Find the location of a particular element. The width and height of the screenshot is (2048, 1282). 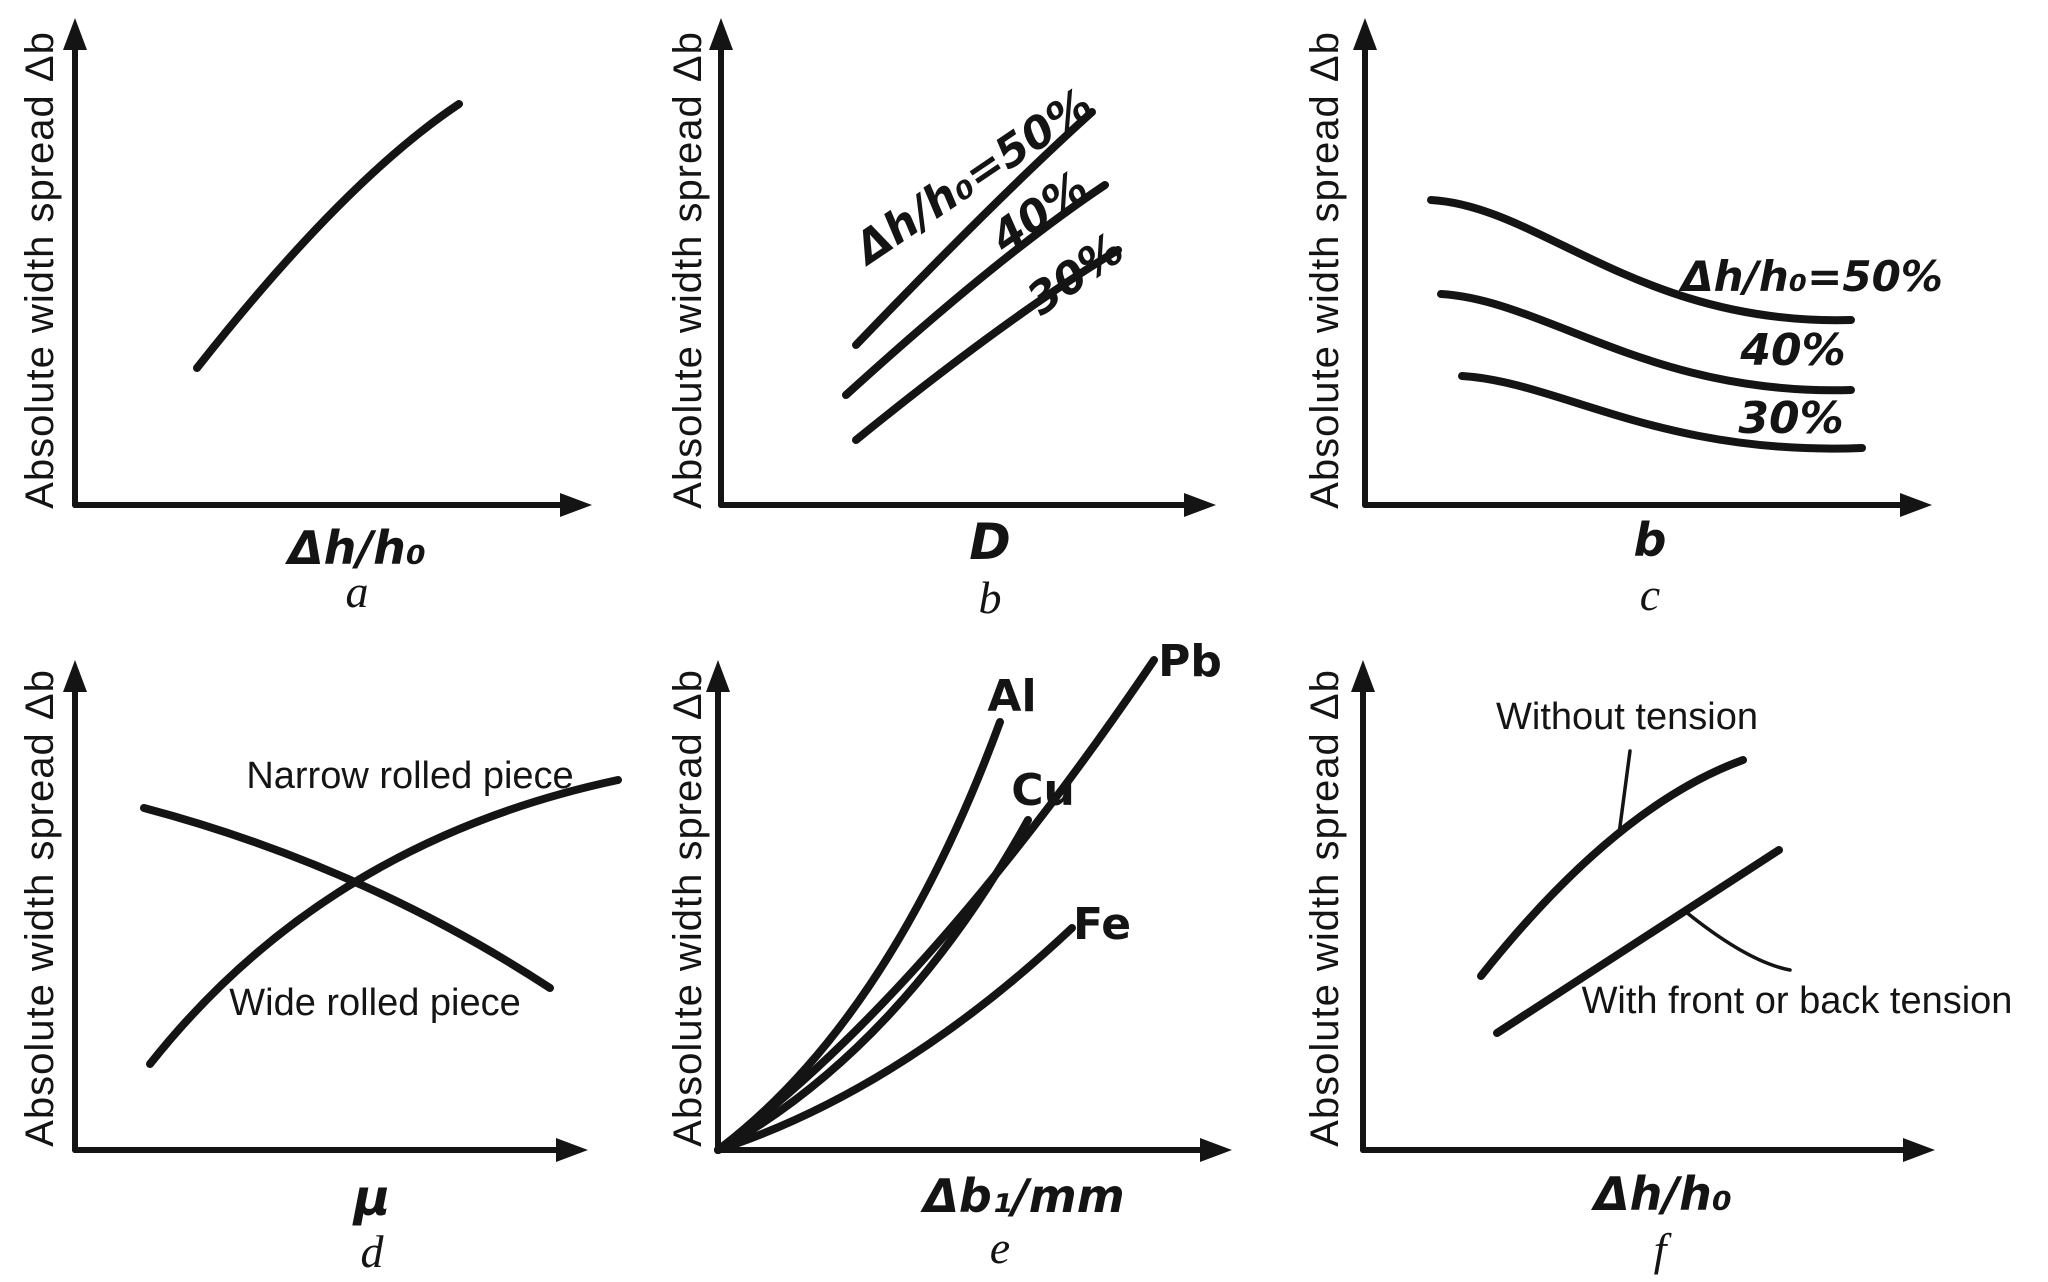

x-axis-arrow-e is located at coordinates (1216, 1150).